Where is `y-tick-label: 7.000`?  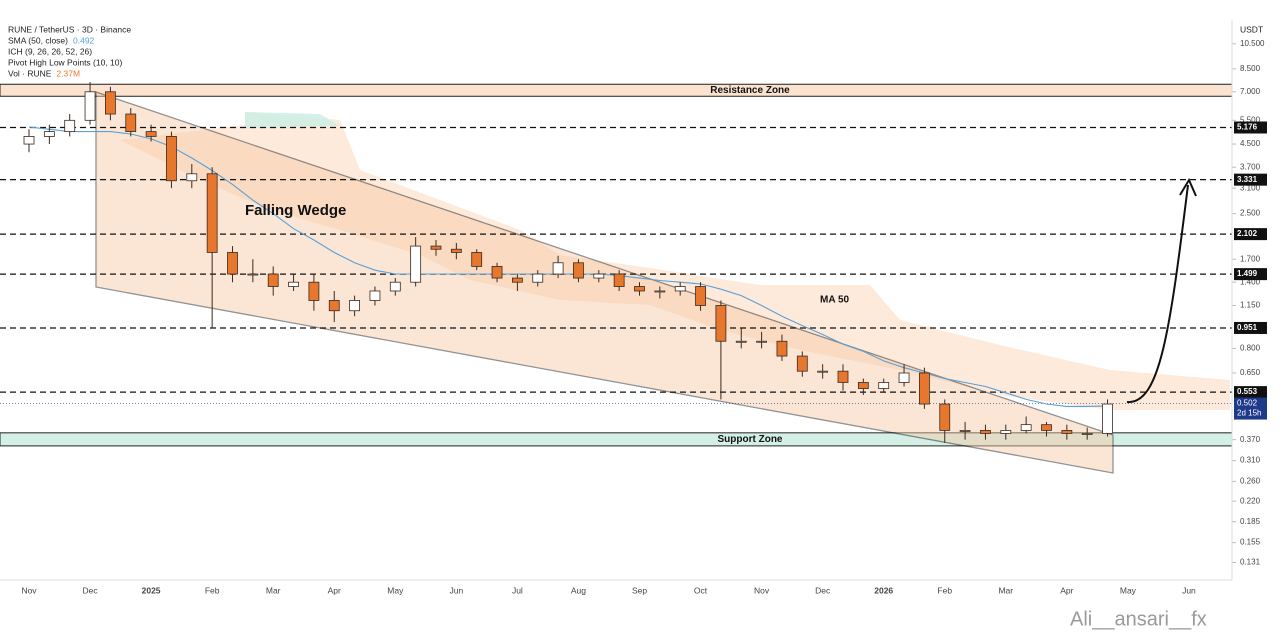 y-tick-label: 7.000 is located at coordinates (1250, 91).